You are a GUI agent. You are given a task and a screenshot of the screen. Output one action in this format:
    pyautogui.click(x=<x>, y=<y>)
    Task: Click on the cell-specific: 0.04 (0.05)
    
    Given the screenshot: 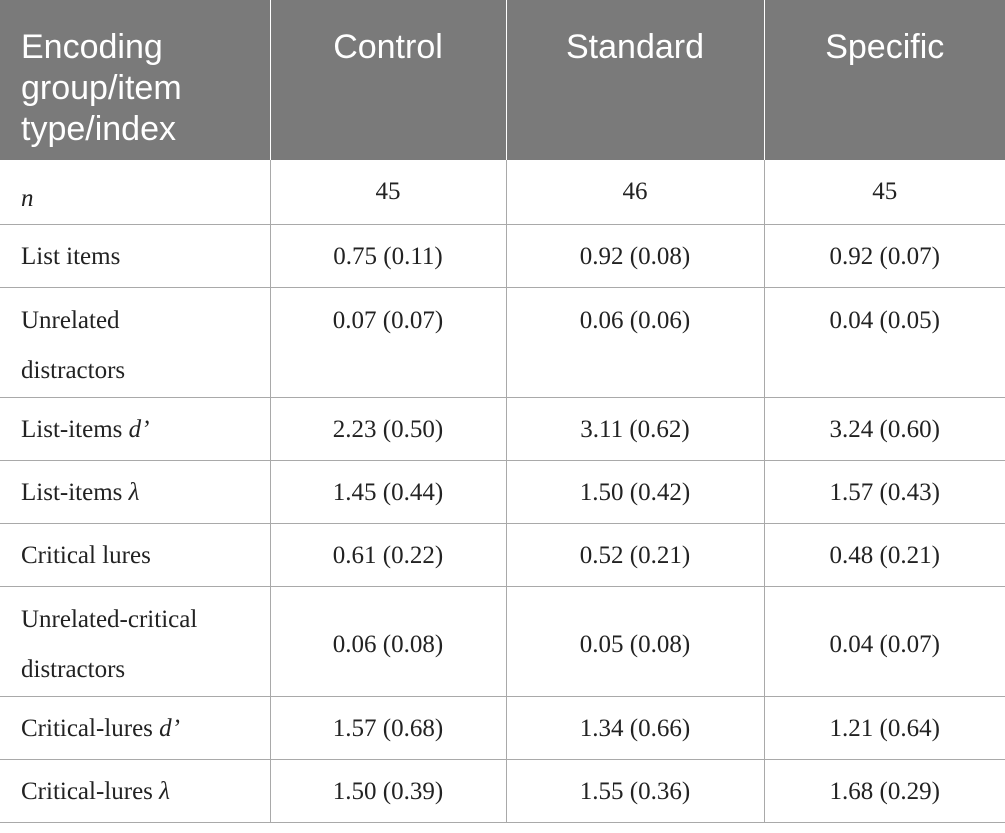 What is the action you would take?
    pyautogui.click(x=884, y=342)
    